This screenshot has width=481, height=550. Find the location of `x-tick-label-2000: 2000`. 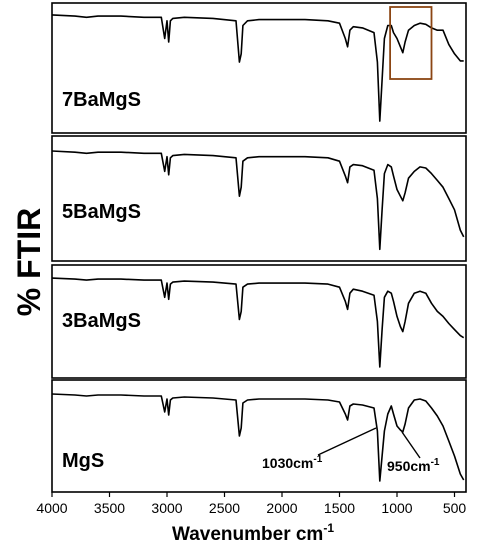

x-tick-label-2000: 2000 is located at coordinates (281, 508).